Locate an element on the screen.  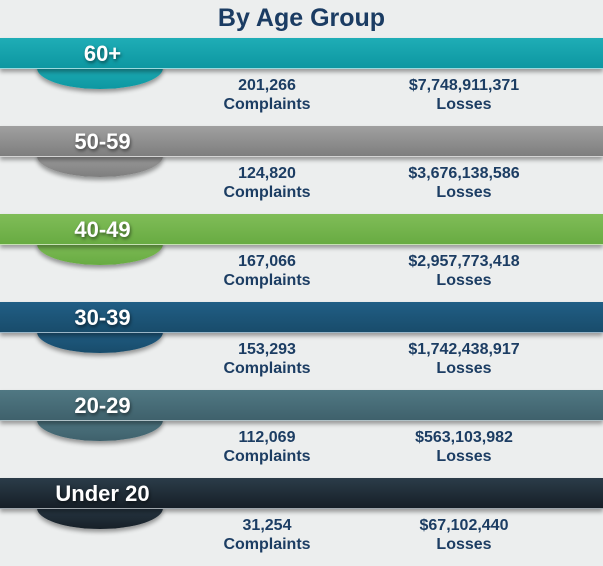
complaints-value: 153,293 is located at coordinates (267, 349).